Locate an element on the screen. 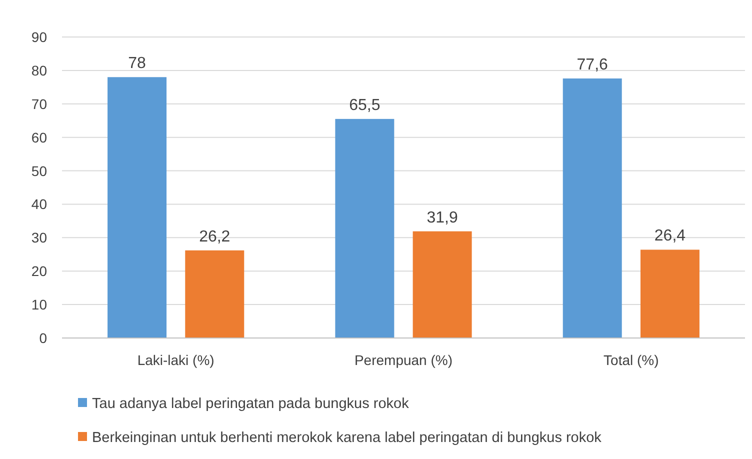  y-tick-label: 80 is located at coordinates (39, 70).